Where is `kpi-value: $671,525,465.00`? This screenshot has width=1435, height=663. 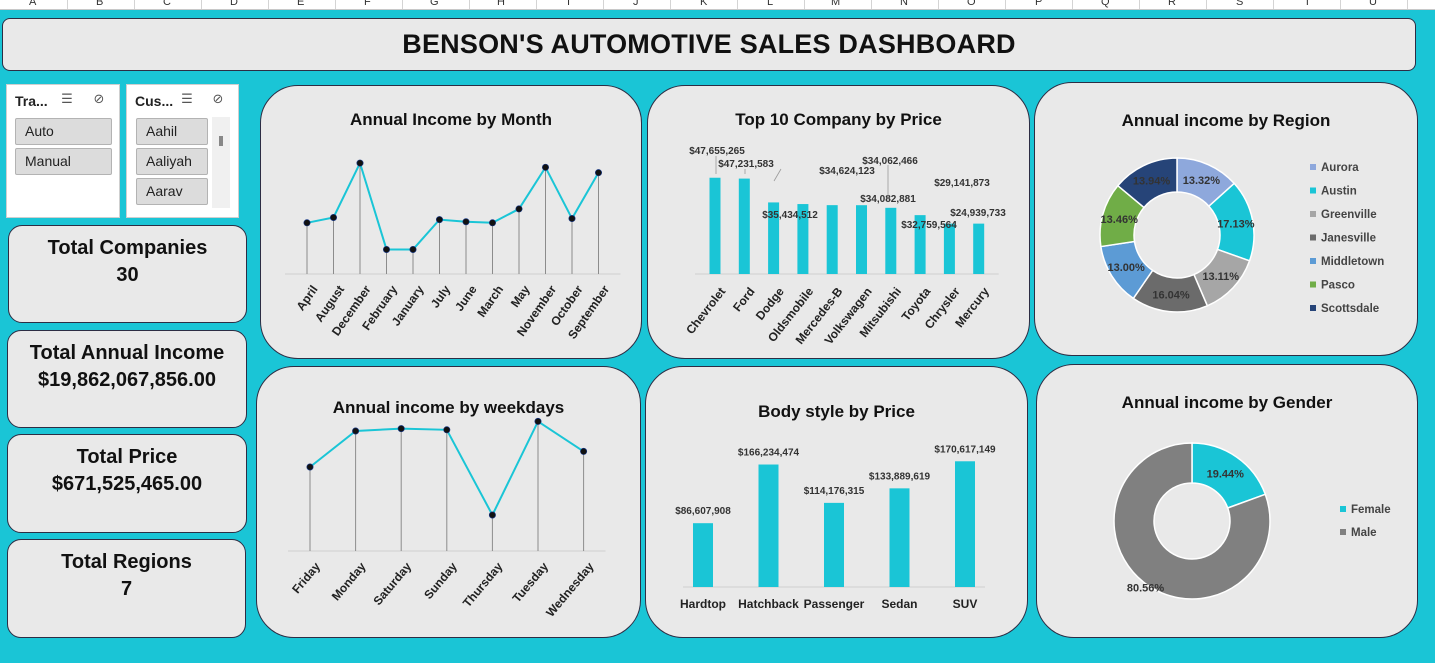
kpi-value: $671,525,465.00 is located at coordinates (127, 484).